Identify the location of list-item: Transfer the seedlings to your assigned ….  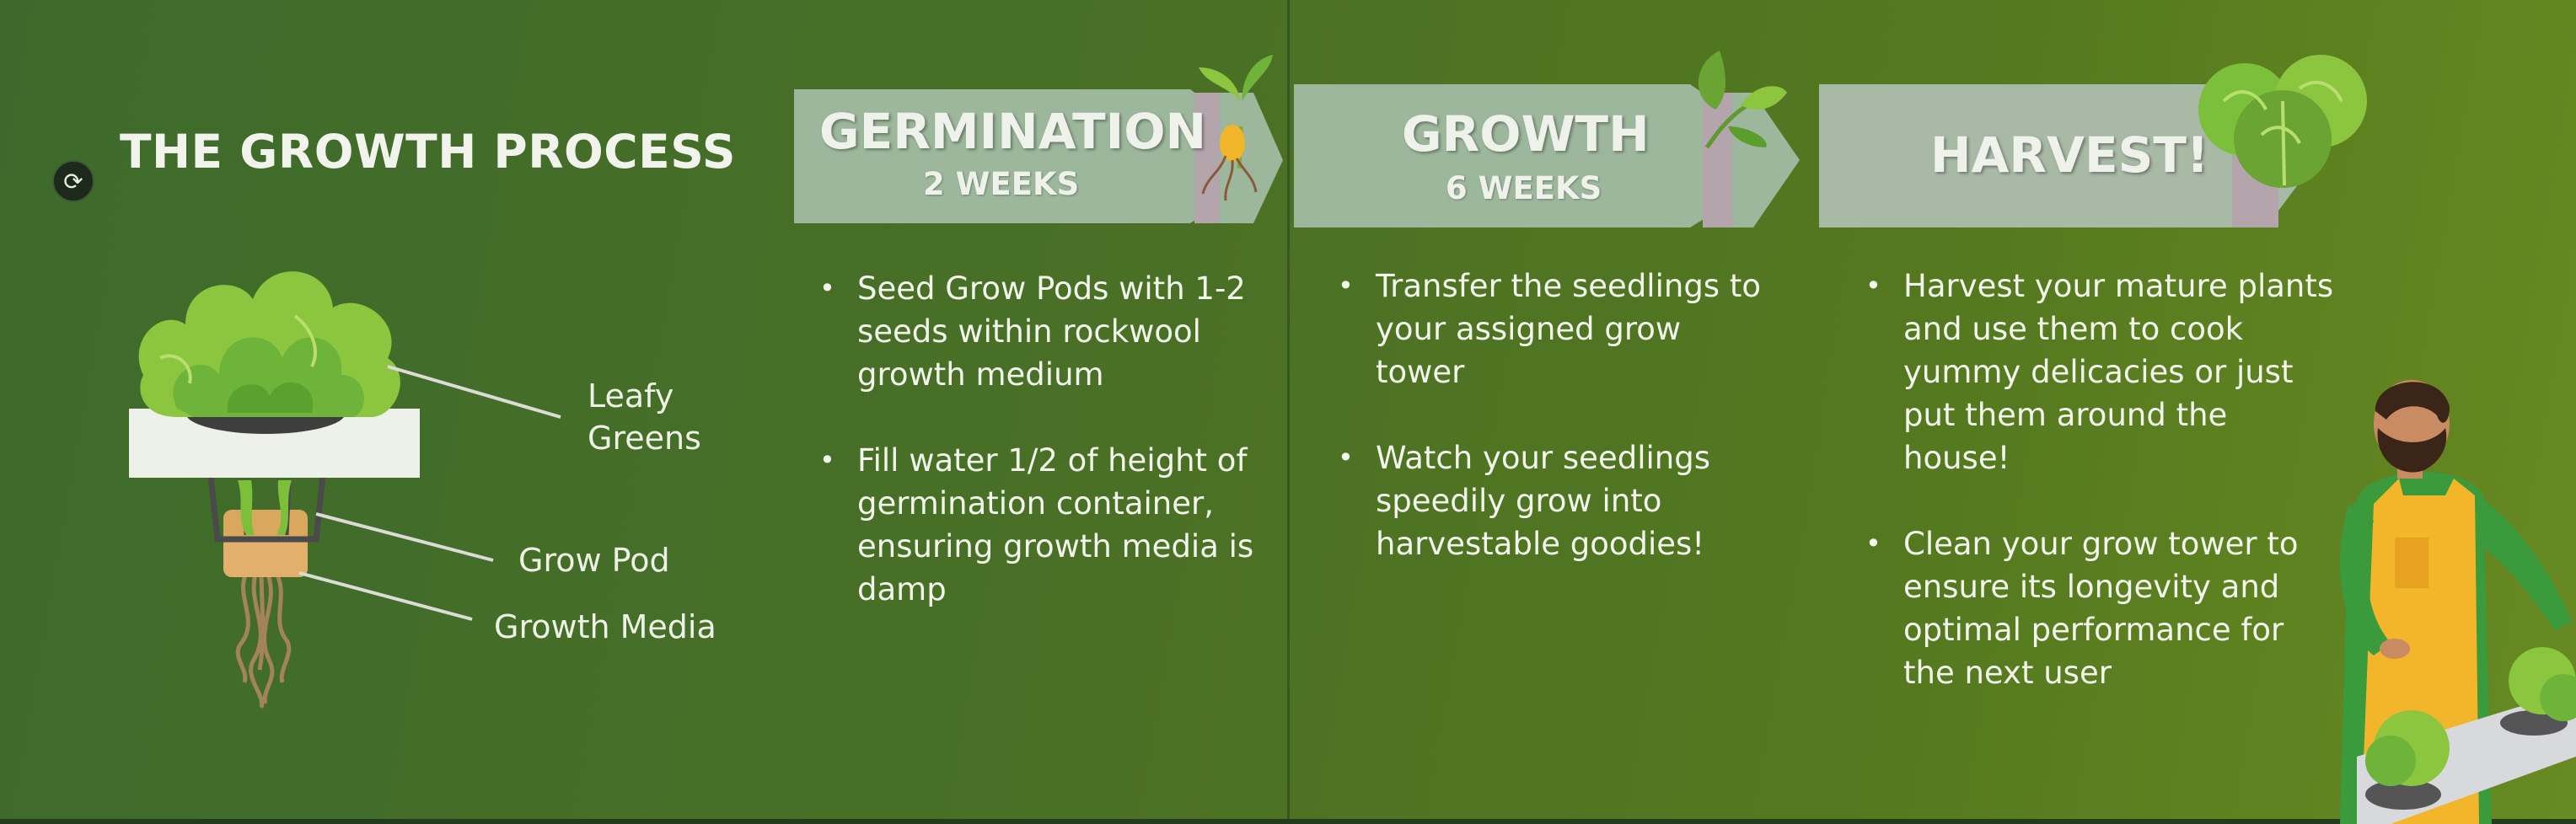
(1557, 329).